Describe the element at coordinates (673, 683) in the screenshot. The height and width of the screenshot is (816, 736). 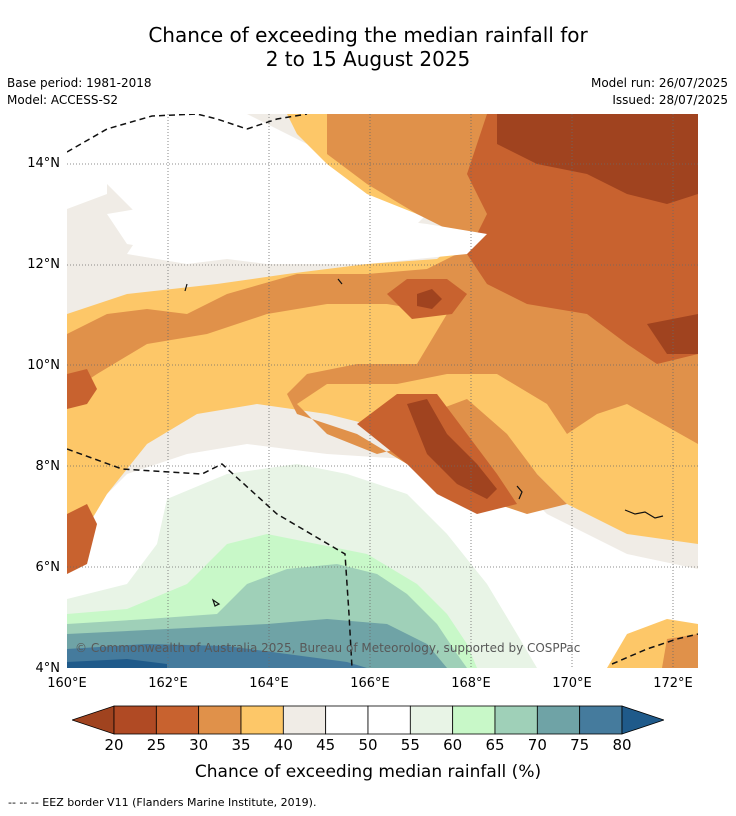
I see `x-tick-172e: 172°E` at that location.